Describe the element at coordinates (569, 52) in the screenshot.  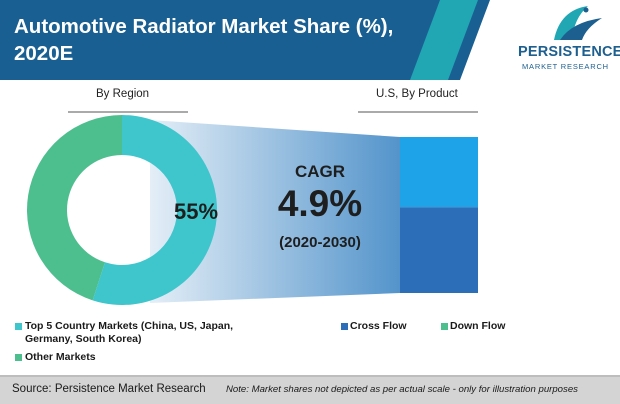
I see `logo-wordmark: PERSISTENCE` at that location.